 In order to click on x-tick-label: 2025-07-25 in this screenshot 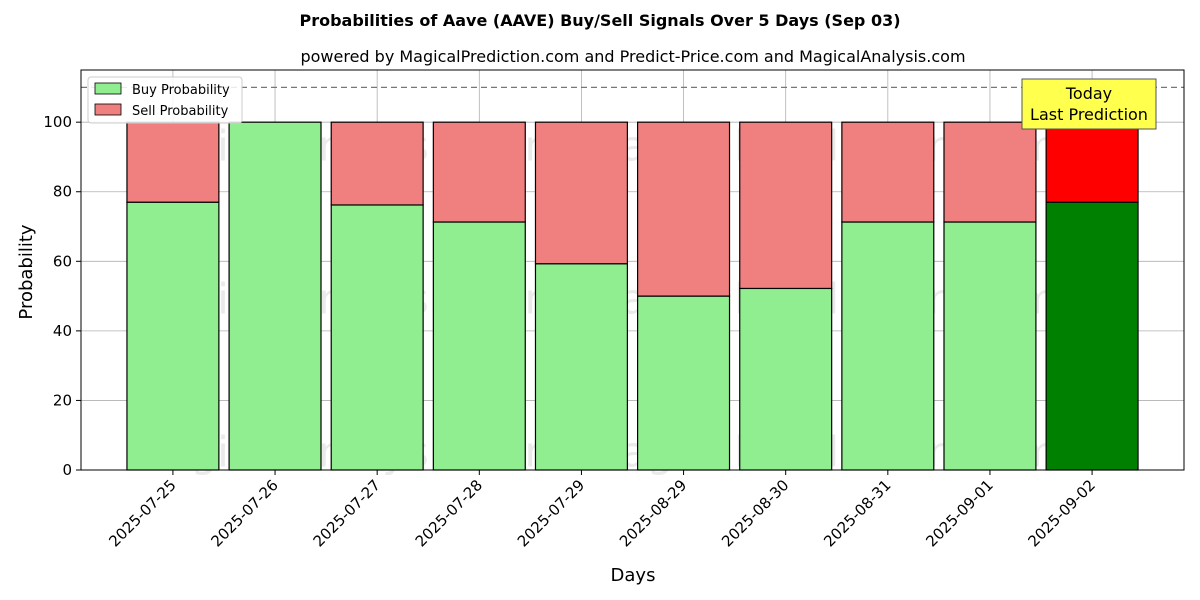, I will do `click(142, 513)`.